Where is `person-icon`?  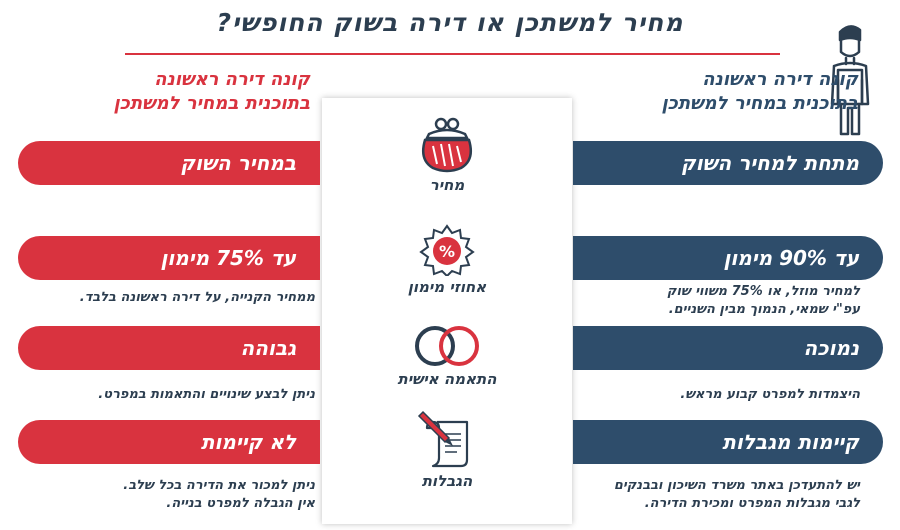 person-icon is located at coordinates (850, 80).